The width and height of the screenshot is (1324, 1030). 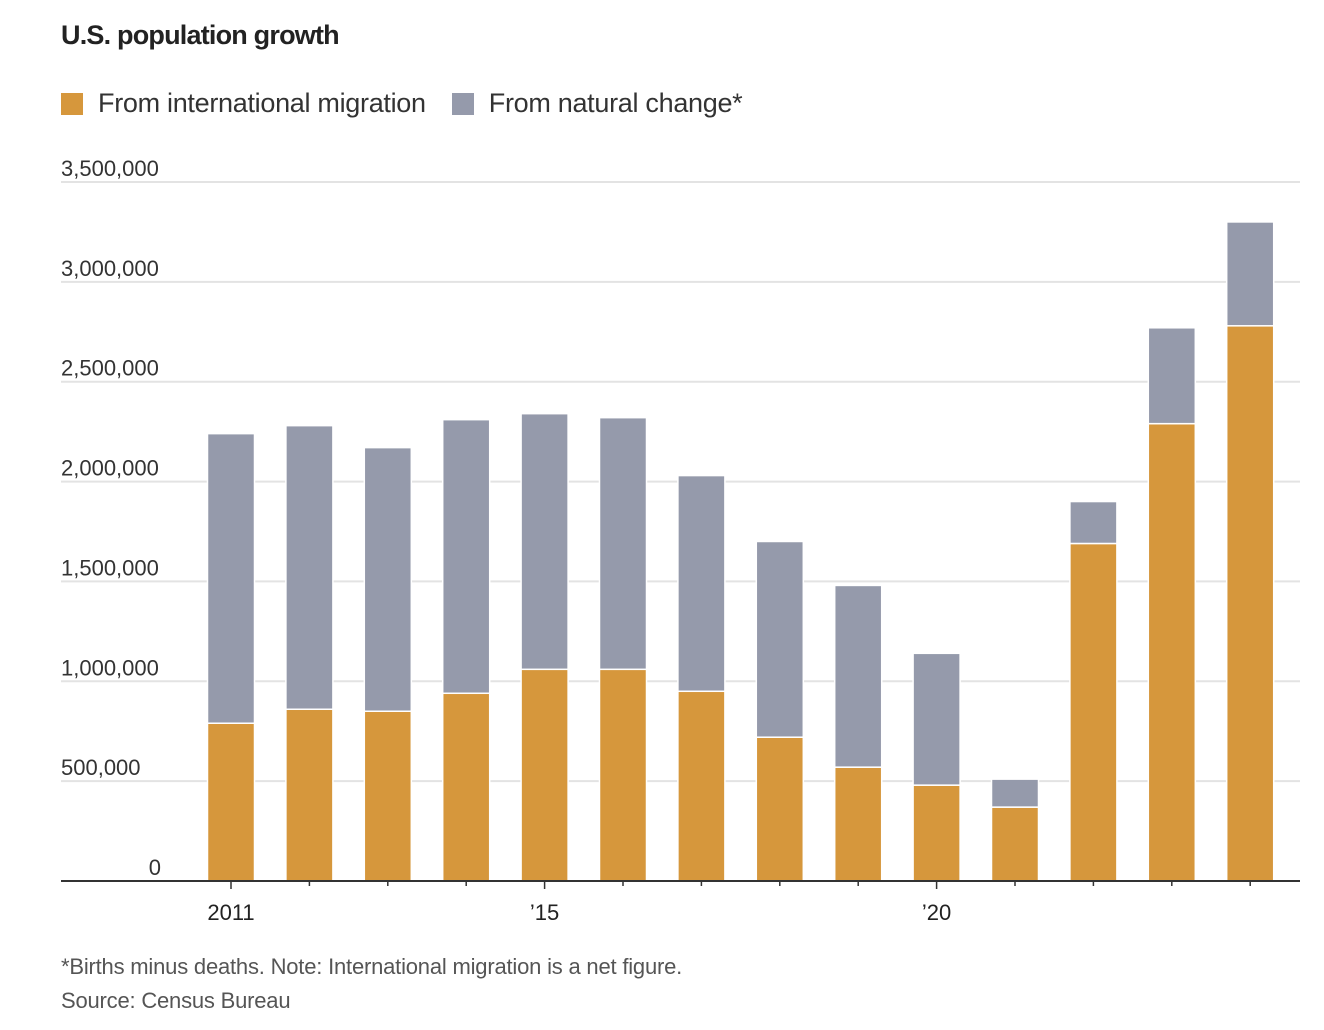 I want to click on x-tick-label: ’15, so click(x=544, y=912).